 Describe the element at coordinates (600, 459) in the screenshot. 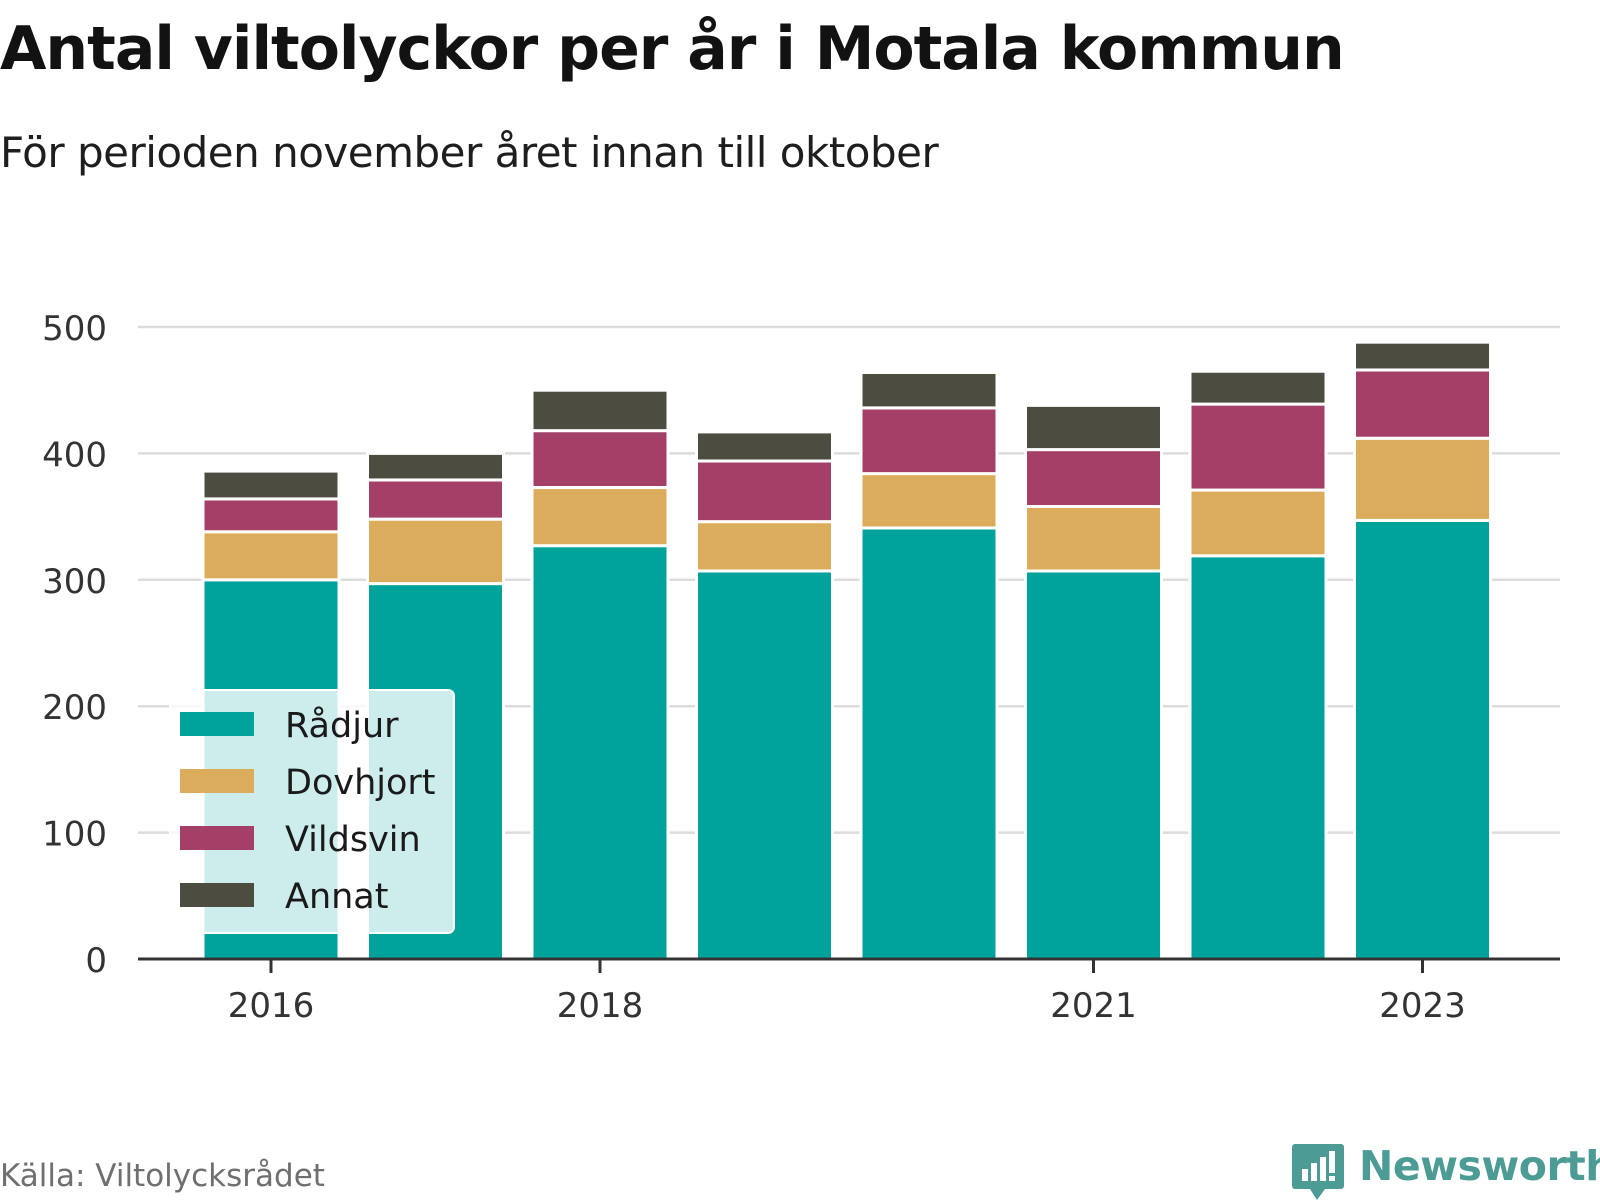

I see `bar-segment-2018-Vildsvin` at that location.